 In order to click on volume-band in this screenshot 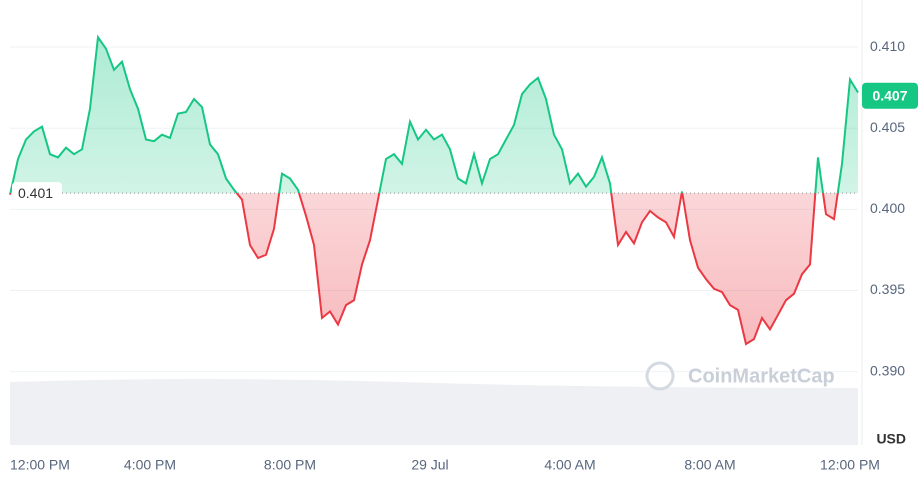, I will do `click(434, 412)`.